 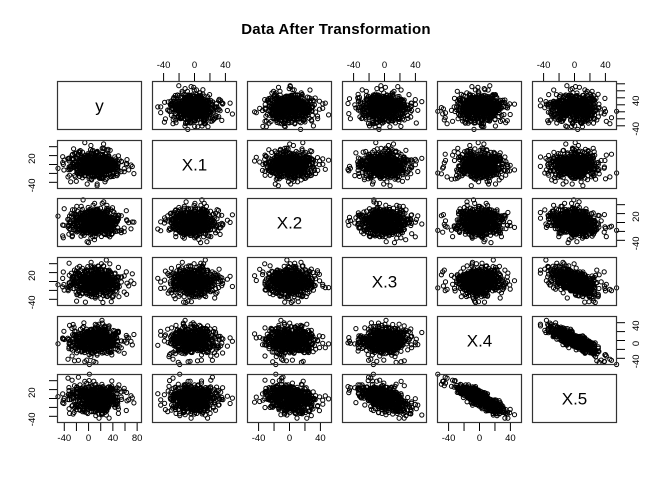 I want to click on scatter-panel-X.1-vs-X.2, so click(x=289, y=164).